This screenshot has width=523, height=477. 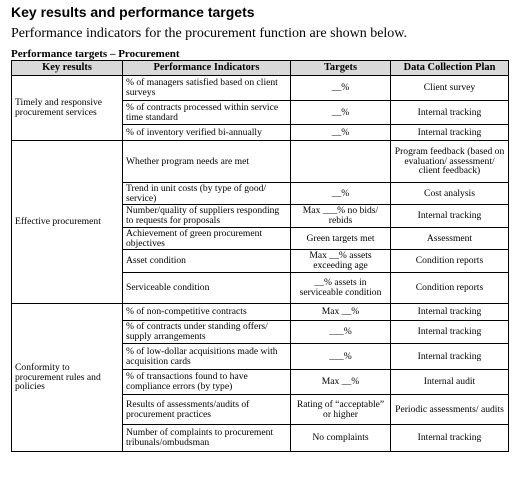 What do you see at coordinates (340, 409) in the screenshot?
I see `target-cell: Rating of “acceptable” or higher` at bounding box center [340, 409].